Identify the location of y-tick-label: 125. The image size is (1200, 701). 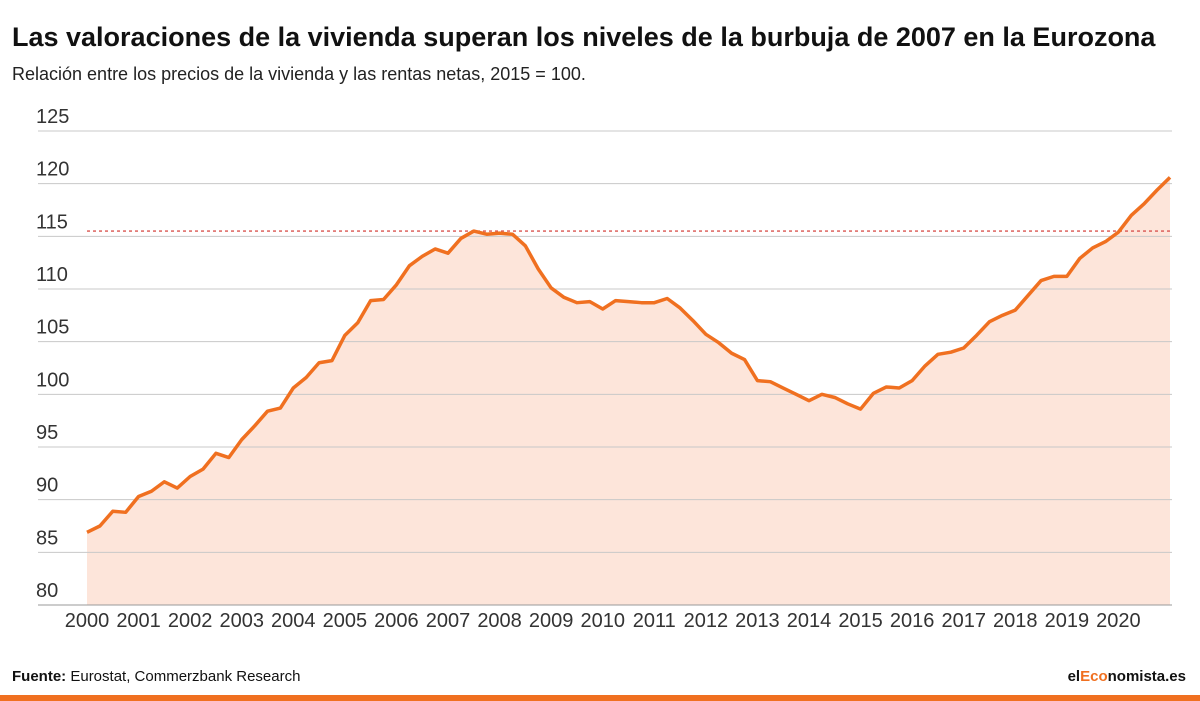
(52, 117).